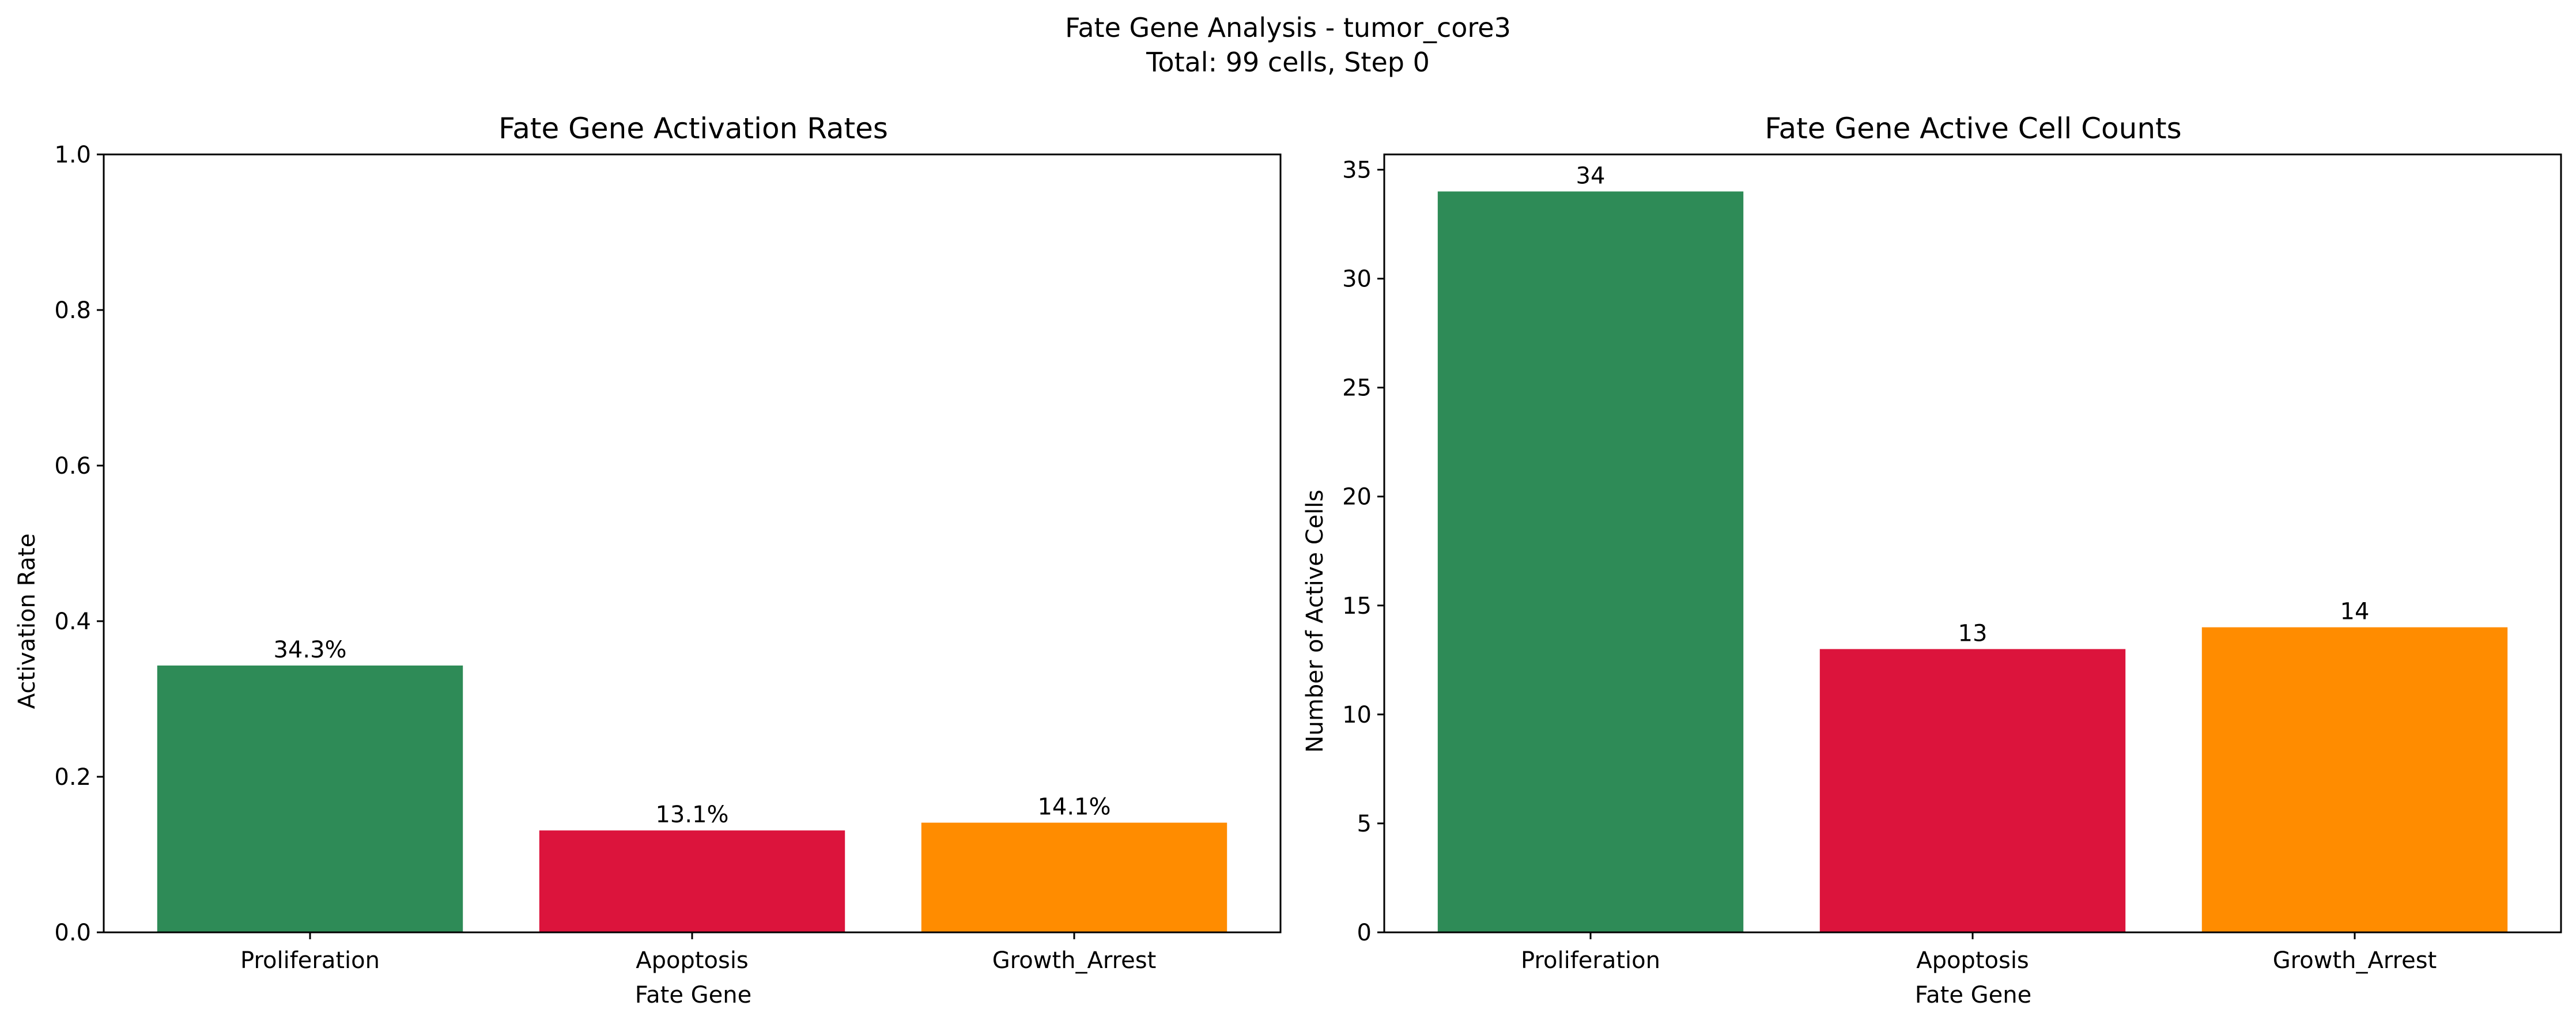 The image size is (2576, 1028). Describe the element at coordinates (309, 650) in the screenshot. I see `bar-value-label: 34.3%` at that location.